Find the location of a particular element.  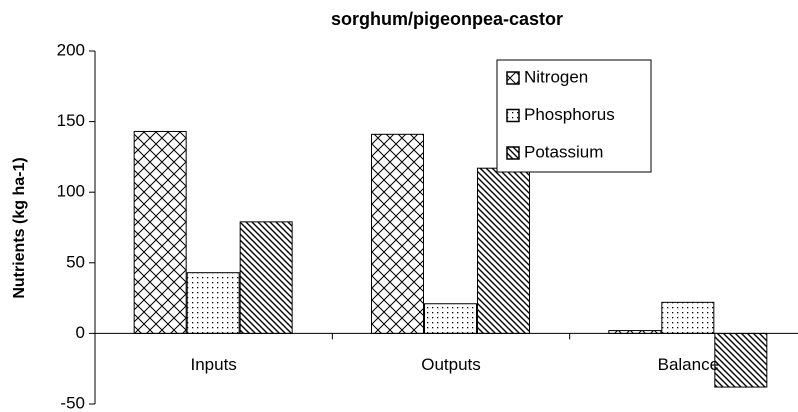

y-tick-label: 0 is located at coordinates (80, 332).